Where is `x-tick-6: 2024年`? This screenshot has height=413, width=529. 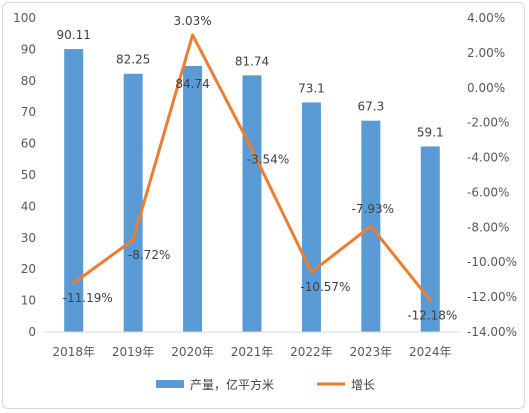 x-tick-6: 2024年 is located at coordinates (430, 352).